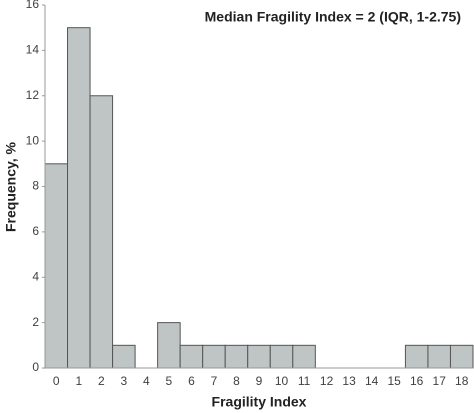 The height and width of the screenshot is (413, 474). Describe the element at coordinates (259, 381) in the screenshot. I see `x-tick-label: 9` at that location.